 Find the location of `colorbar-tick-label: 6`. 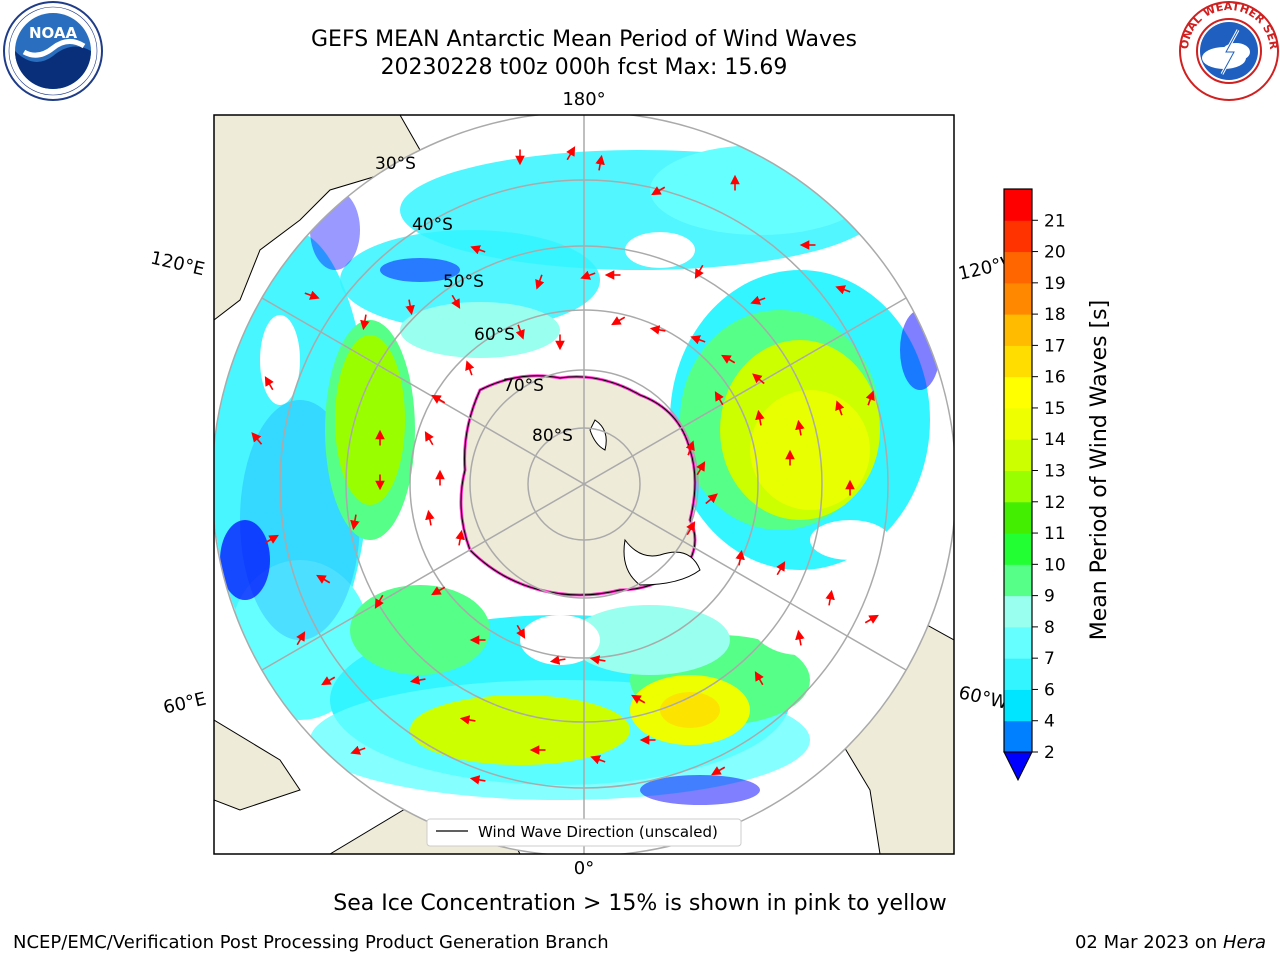

colorbar-tick-label: 6 is located at coordinates (1049, 690).